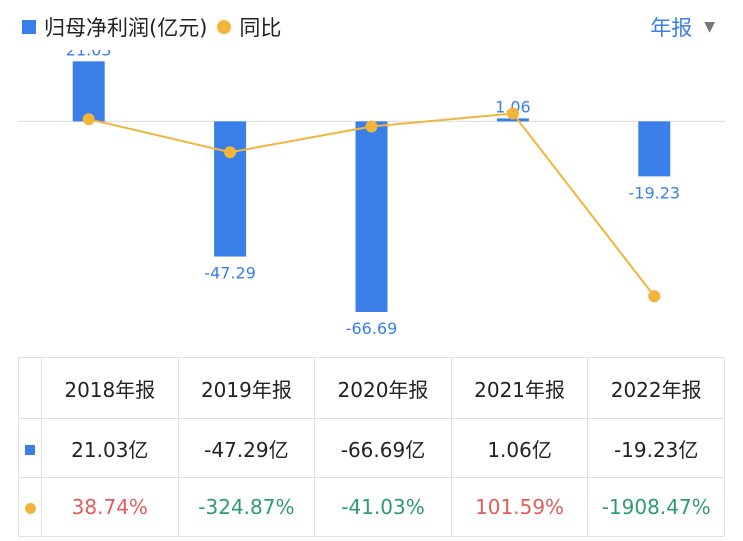 This screenshot has height=541, width=743. What do you see at coordinates (671, 28) in the screenshot?
I see `period-selector-label: 年报` at bounding box center [671, 28].